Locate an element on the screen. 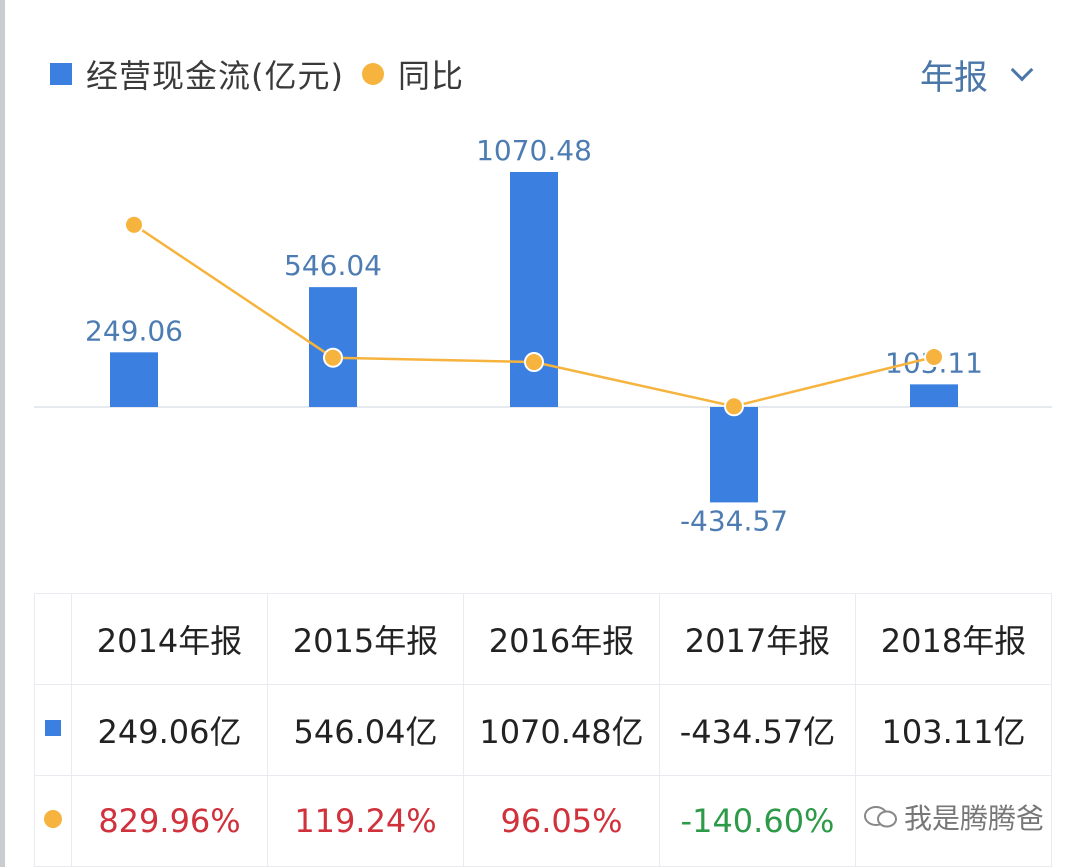 The width and height of the screenshot is (1080, 867). bar-value-label: 249.06 is located at coordinates (134, 330).